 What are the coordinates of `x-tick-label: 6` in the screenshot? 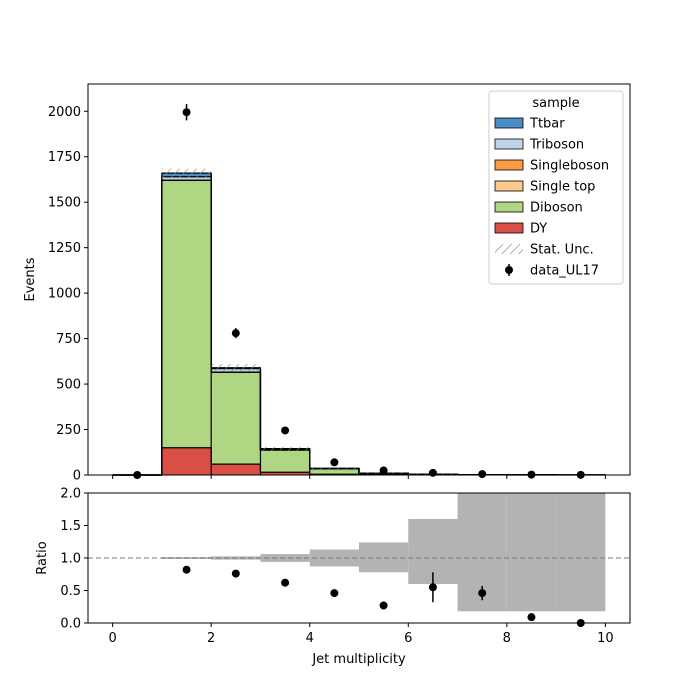 It's located at (408, 638).